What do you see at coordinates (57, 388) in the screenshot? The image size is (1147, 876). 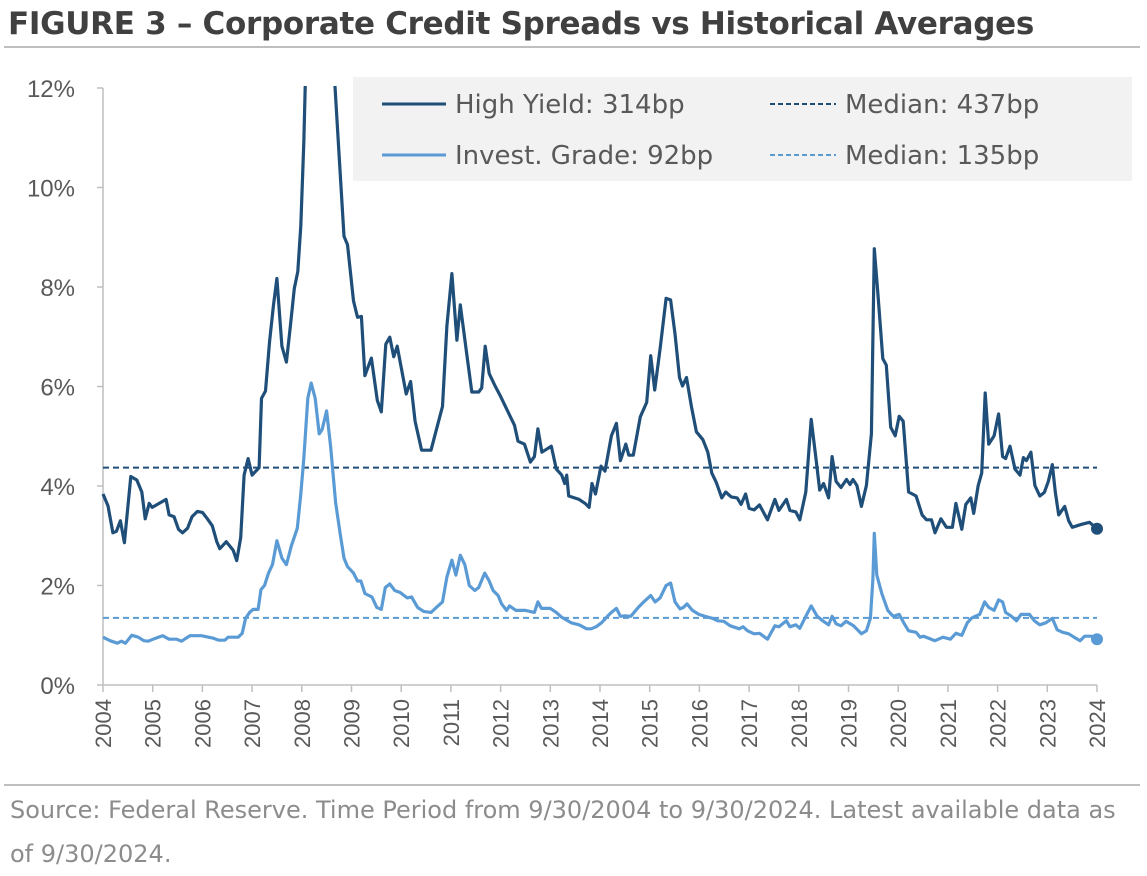 I see `y-tick-label: 6%` at bounding box center [57, 388].